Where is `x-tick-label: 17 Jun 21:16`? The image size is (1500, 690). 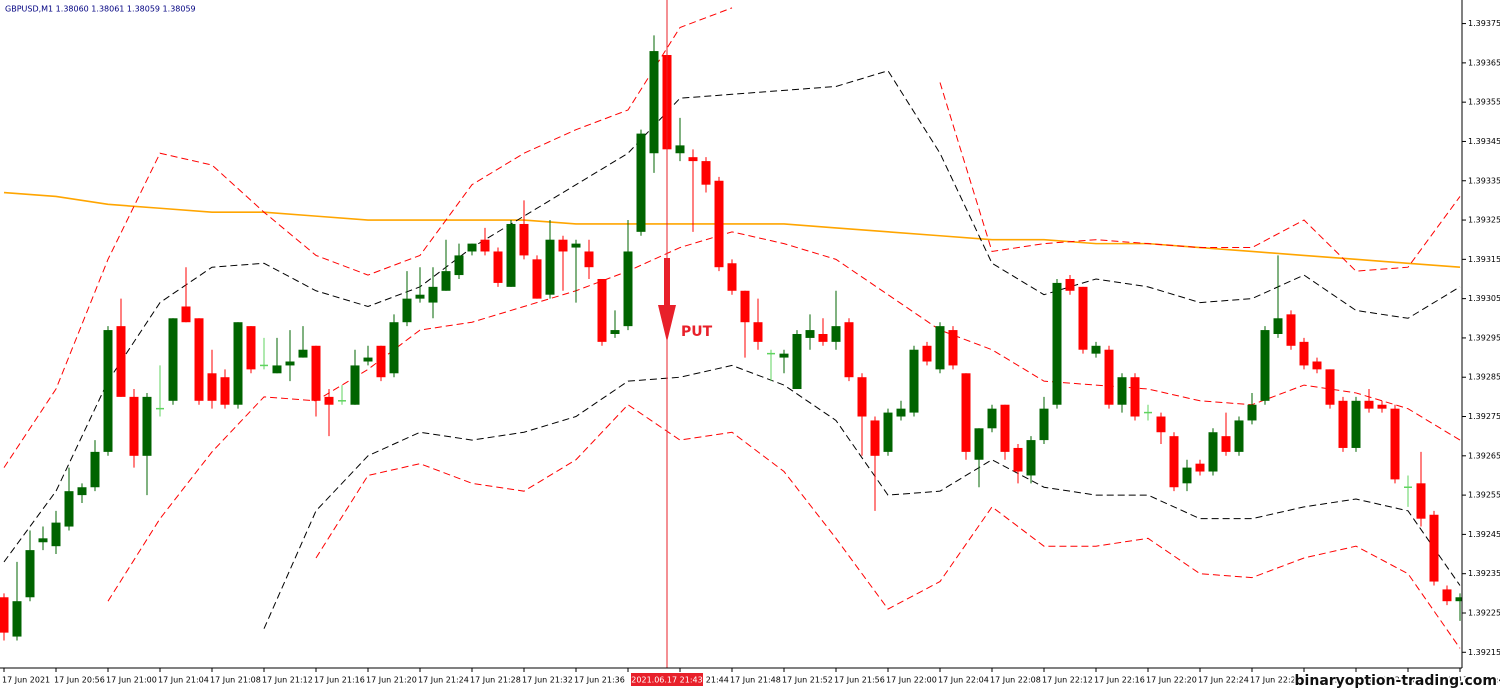
x-tick-label: 17 Jun 21:16 is located at coordinates (339, 680).